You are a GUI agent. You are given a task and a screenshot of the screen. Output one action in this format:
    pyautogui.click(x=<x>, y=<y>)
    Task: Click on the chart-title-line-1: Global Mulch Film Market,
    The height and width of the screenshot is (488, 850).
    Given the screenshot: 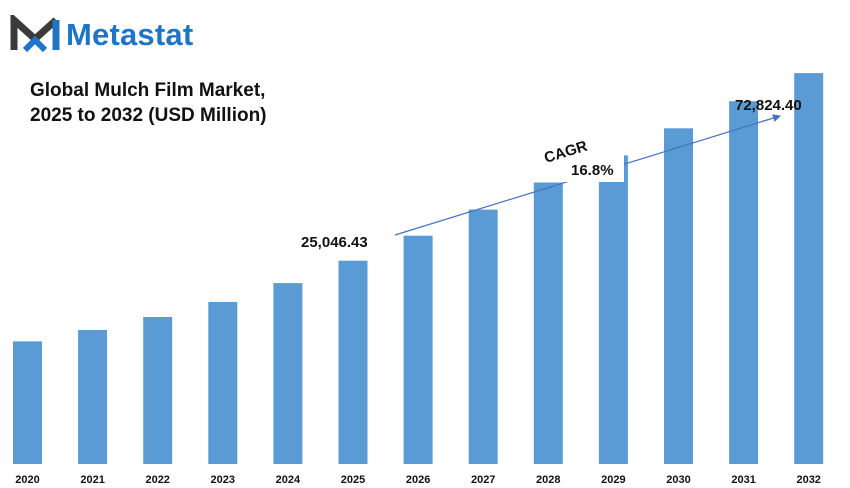 What is the action you would take?
    pyautogui.click(x=148, y=90)
    